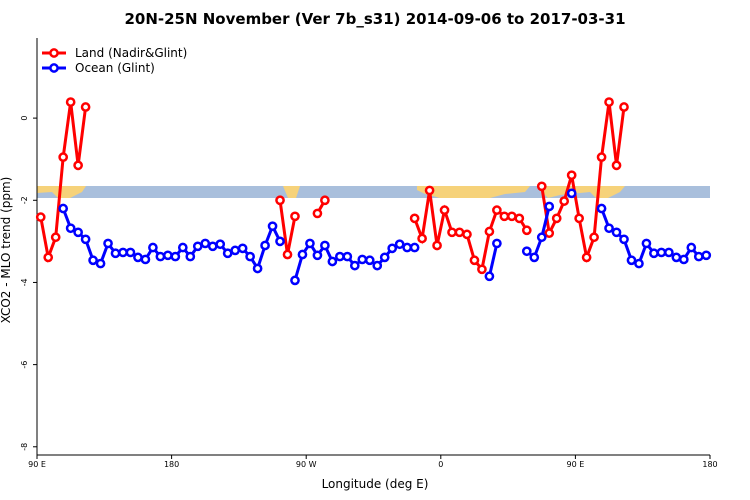 The width and height of the screenshot is (750, 500). What do you see at coordinates (6, 250) in the screenshot?
I see `y-axis-label: XCO2 - MLO trend (ppm)` at bounding box center [6, 250].